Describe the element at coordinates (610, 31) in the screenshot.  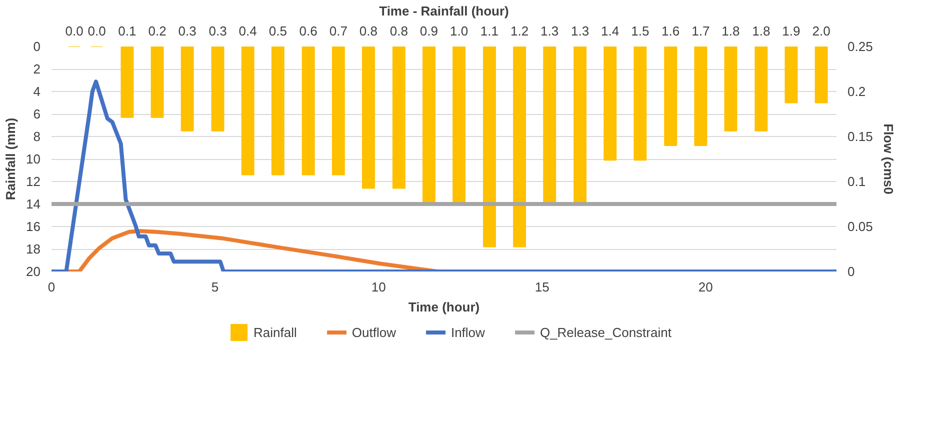
I see `x2-tick-label: 1.4` at that location.